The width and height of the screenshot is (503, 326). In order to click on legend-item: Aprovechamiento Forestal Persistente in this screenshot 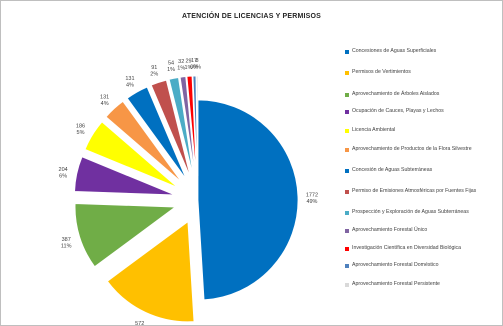, I will do `click(420, 284)`.